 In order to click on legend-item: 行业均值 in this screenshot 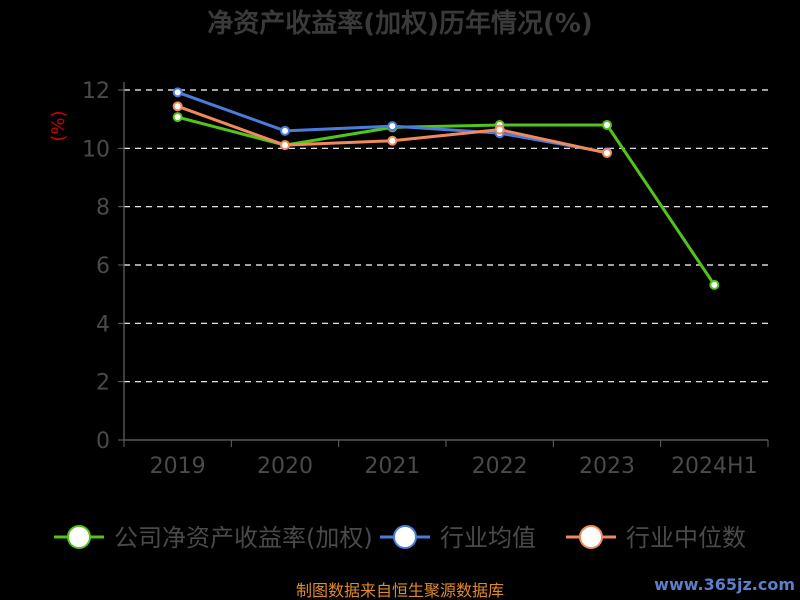, I will do `click(458, 538)`.